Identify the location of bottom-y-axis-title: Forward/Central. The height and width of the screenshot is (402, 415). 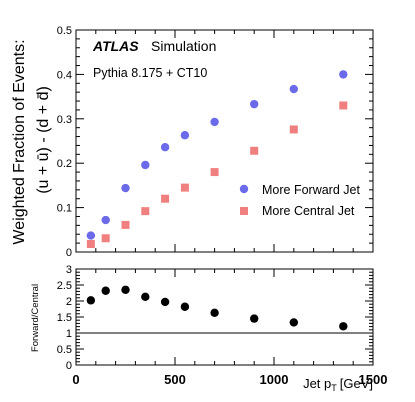
(35, 318).